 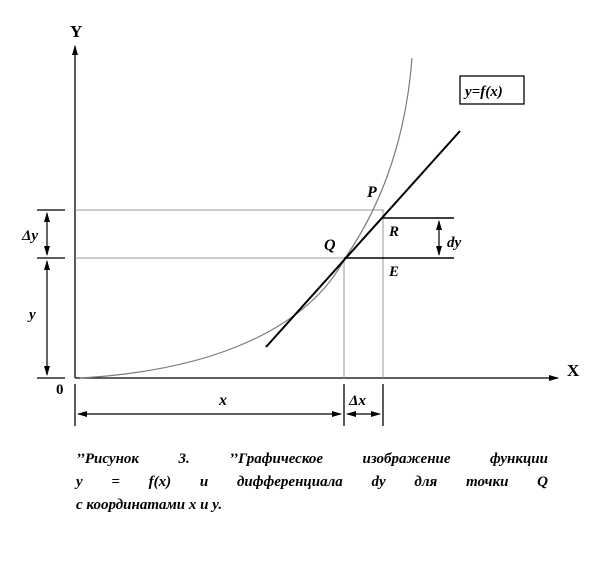 I want to click on caption-line-3: с координатами x и y., so click(x=149, y=505).